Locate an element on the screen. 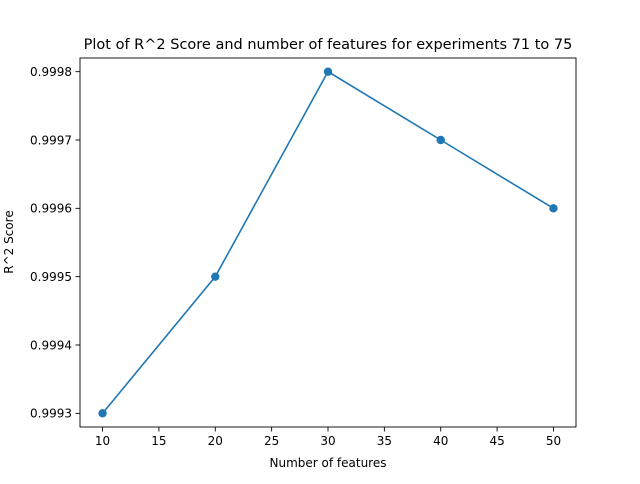 The image size is (640, 484). x-tick-label: 45 is located at coordinates (496, 441).